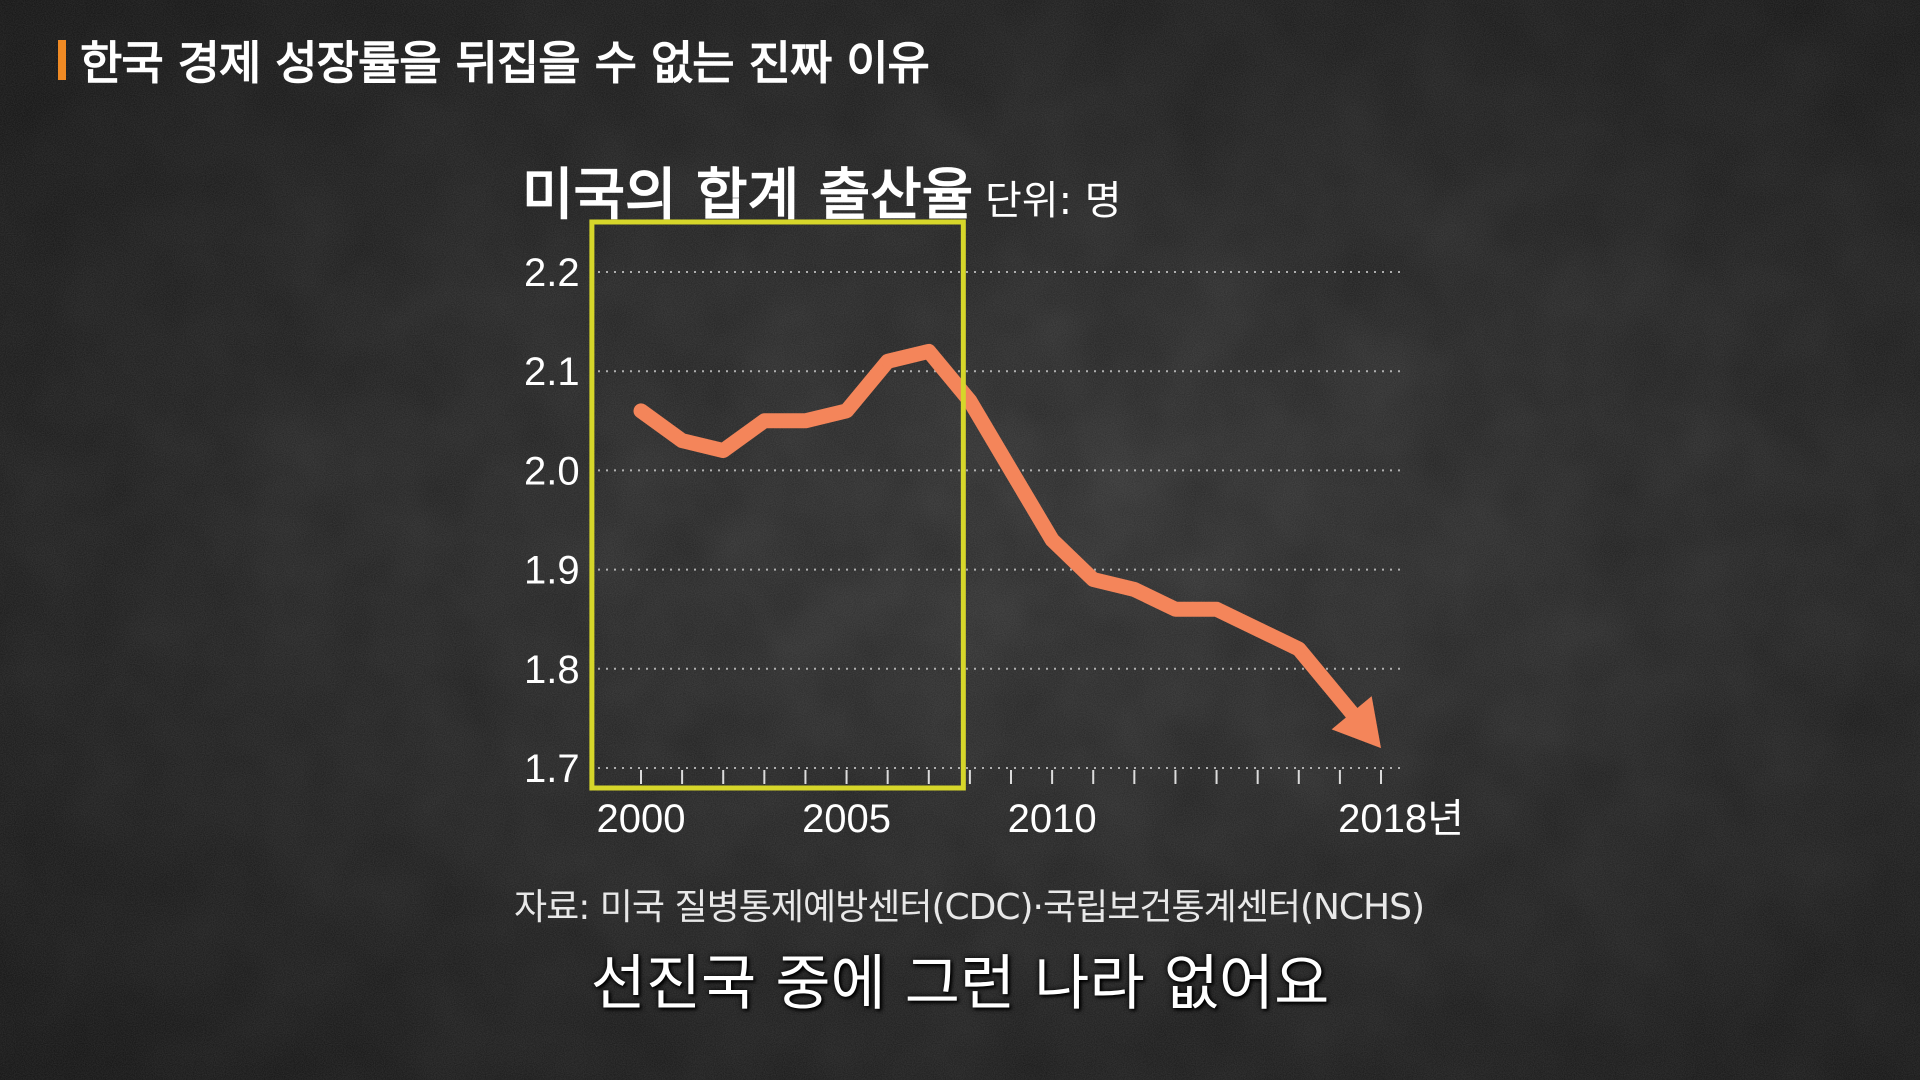 This screenshot has height=1080, width=1920. What do you see at coordinates (1052, 819) in the screenshot?
I see `x-tick-label: 2010` at bounding box center [1052, 819].